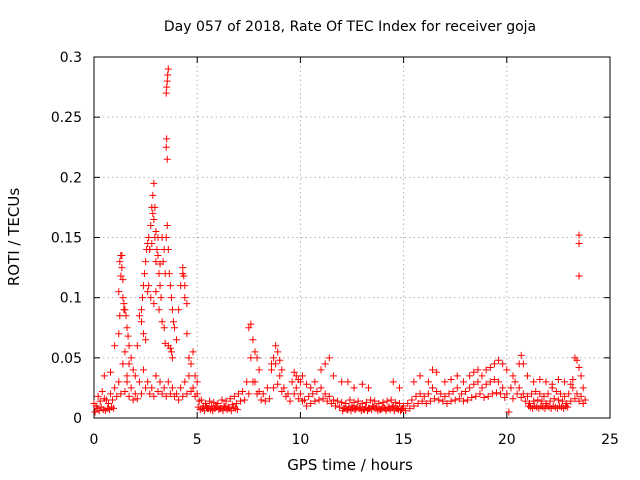  What do you see at coordinates (14, 237) in the screenshot?
I see `y-axis-label: ROTI / TECUs` at bounding box center [14, 237].